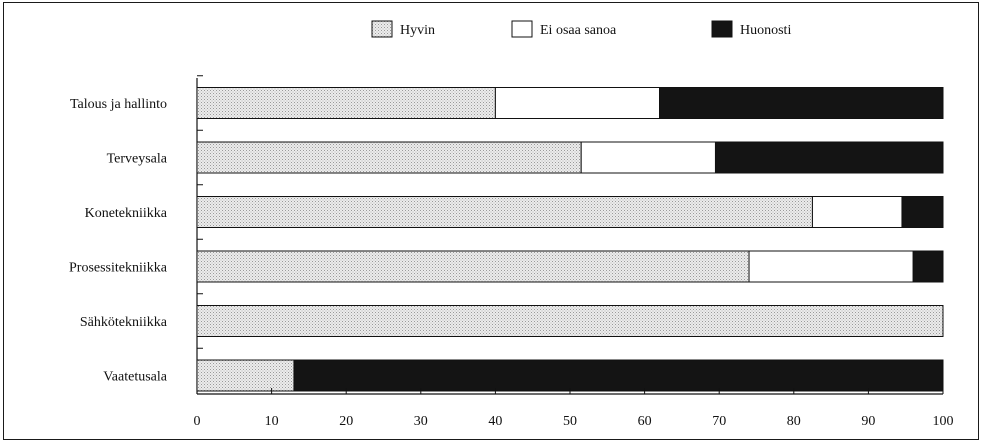 The width and height of the screenshot is (983, 445). Describe the element at coordinates (389, 157) in the screenshot. I see `bar-terveysala-hyvin` at that location.